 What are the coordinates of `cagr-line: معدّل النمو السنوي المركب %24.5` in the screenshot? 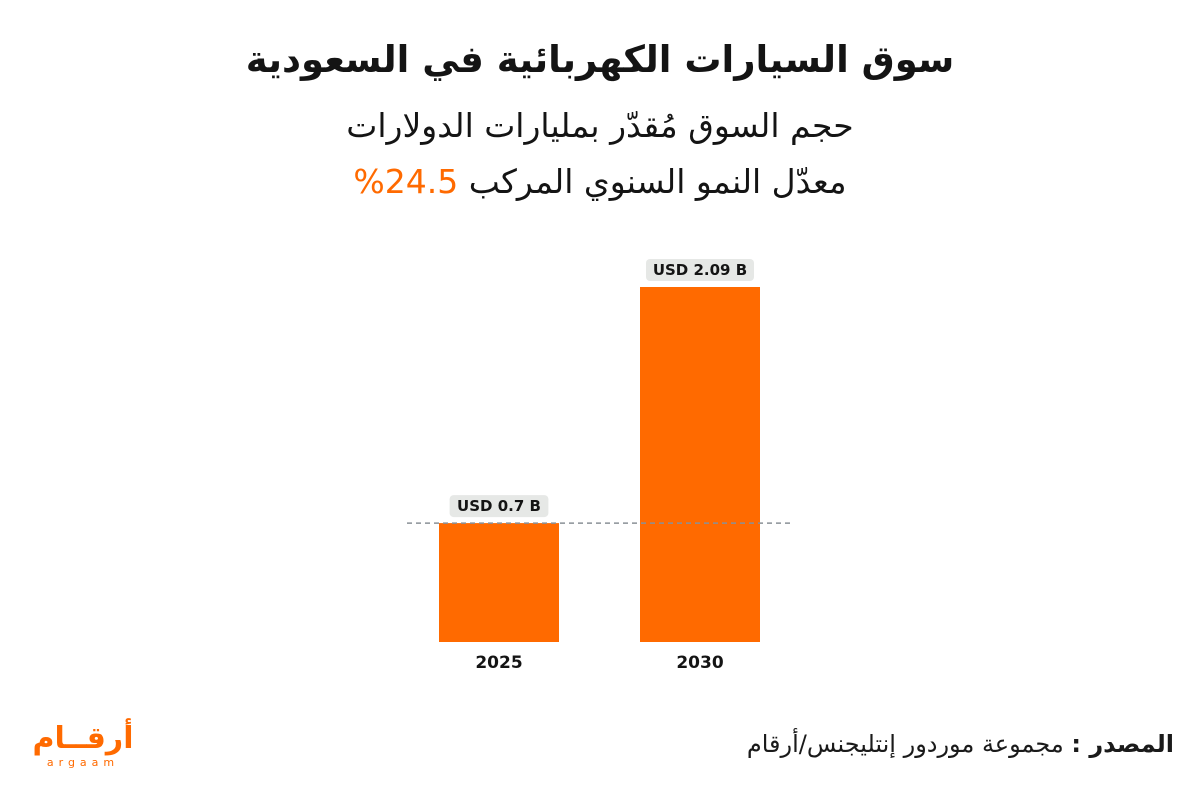 It's located at (600, 181).